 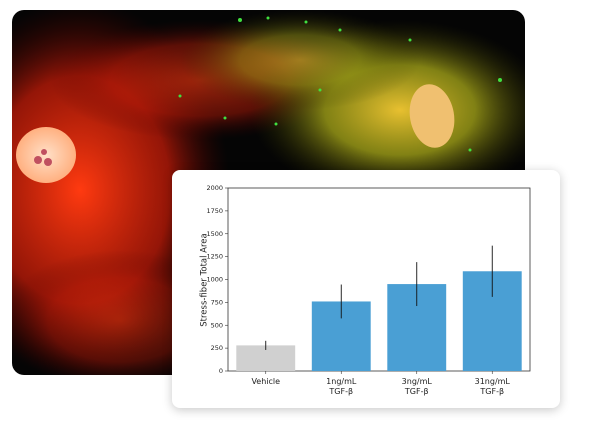 What do you see at coordinates (217, 302) in the screenshot?
I see `y-tick-label: 750` at bounding box center [217, 302].